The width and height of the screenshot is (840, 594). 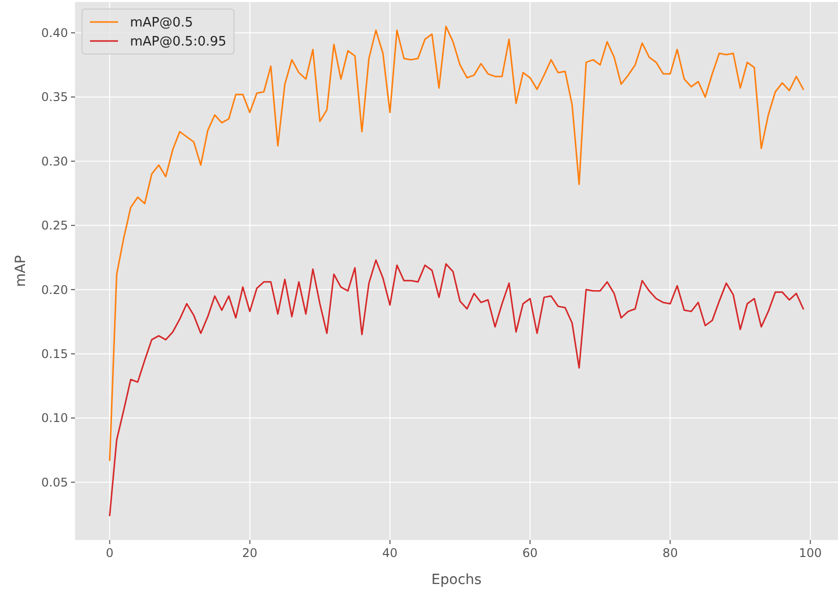 I want to click on y-tick-label: 0.35, so click(x=54, y=97).